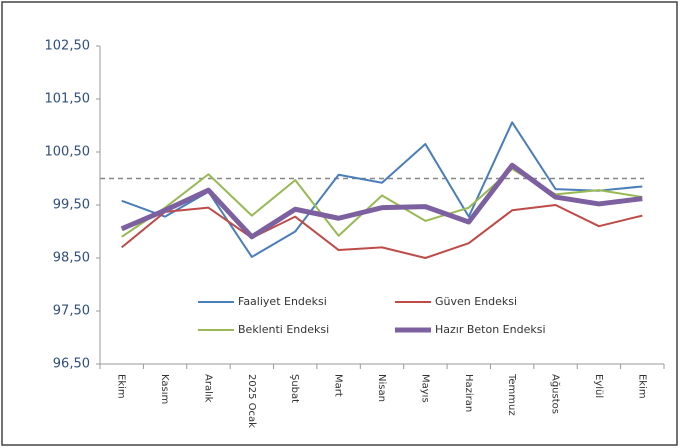 This screenshot has height=448, width=680. Describe the element at coordinates (468, 393) in the screenshot. I see `x-tick-label: Haziran` at that location.